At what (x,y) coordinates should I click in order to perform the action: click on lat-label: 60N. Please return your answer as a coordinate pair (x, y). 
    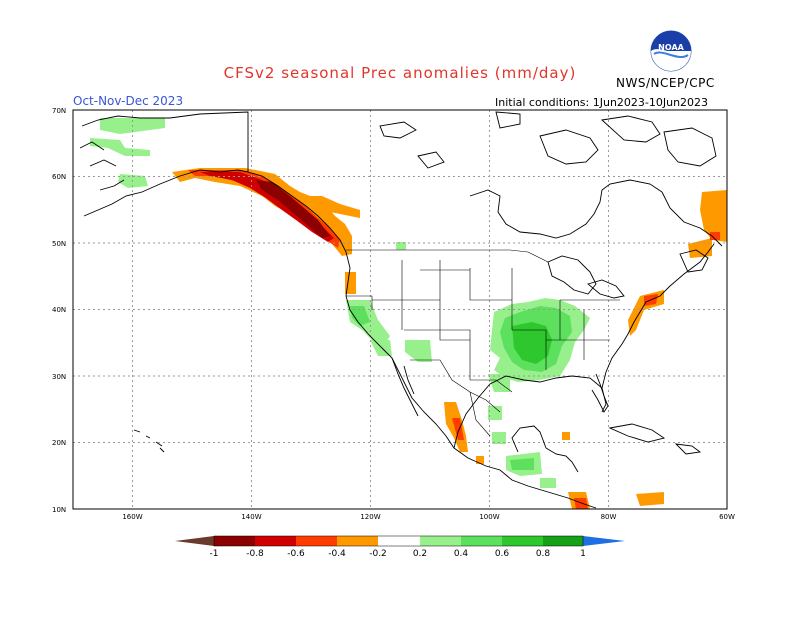
    Looking at the image, I should click on (59, 177).